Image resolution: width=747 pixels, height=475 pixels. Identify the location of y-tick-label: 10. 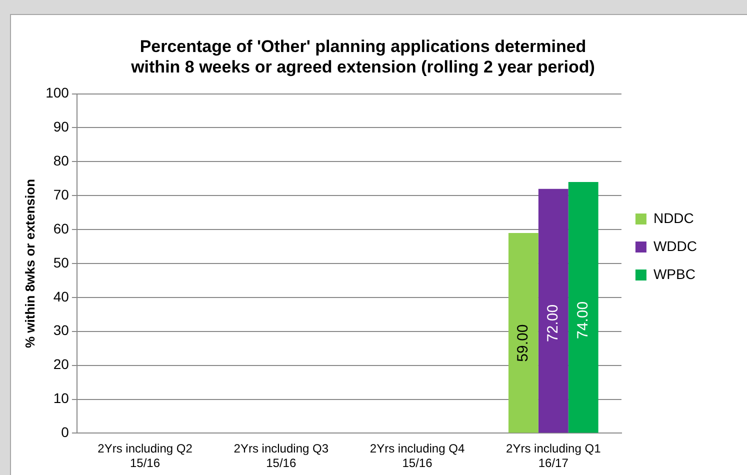
(61, 398).